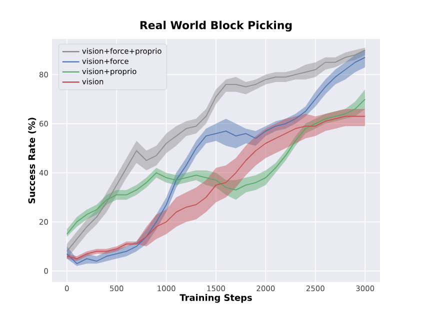  What do you see at coordinates (32, 161) in the screenshot?
I see `y-axis-title: Success Rate (%)` at bounding box center [32, 161].